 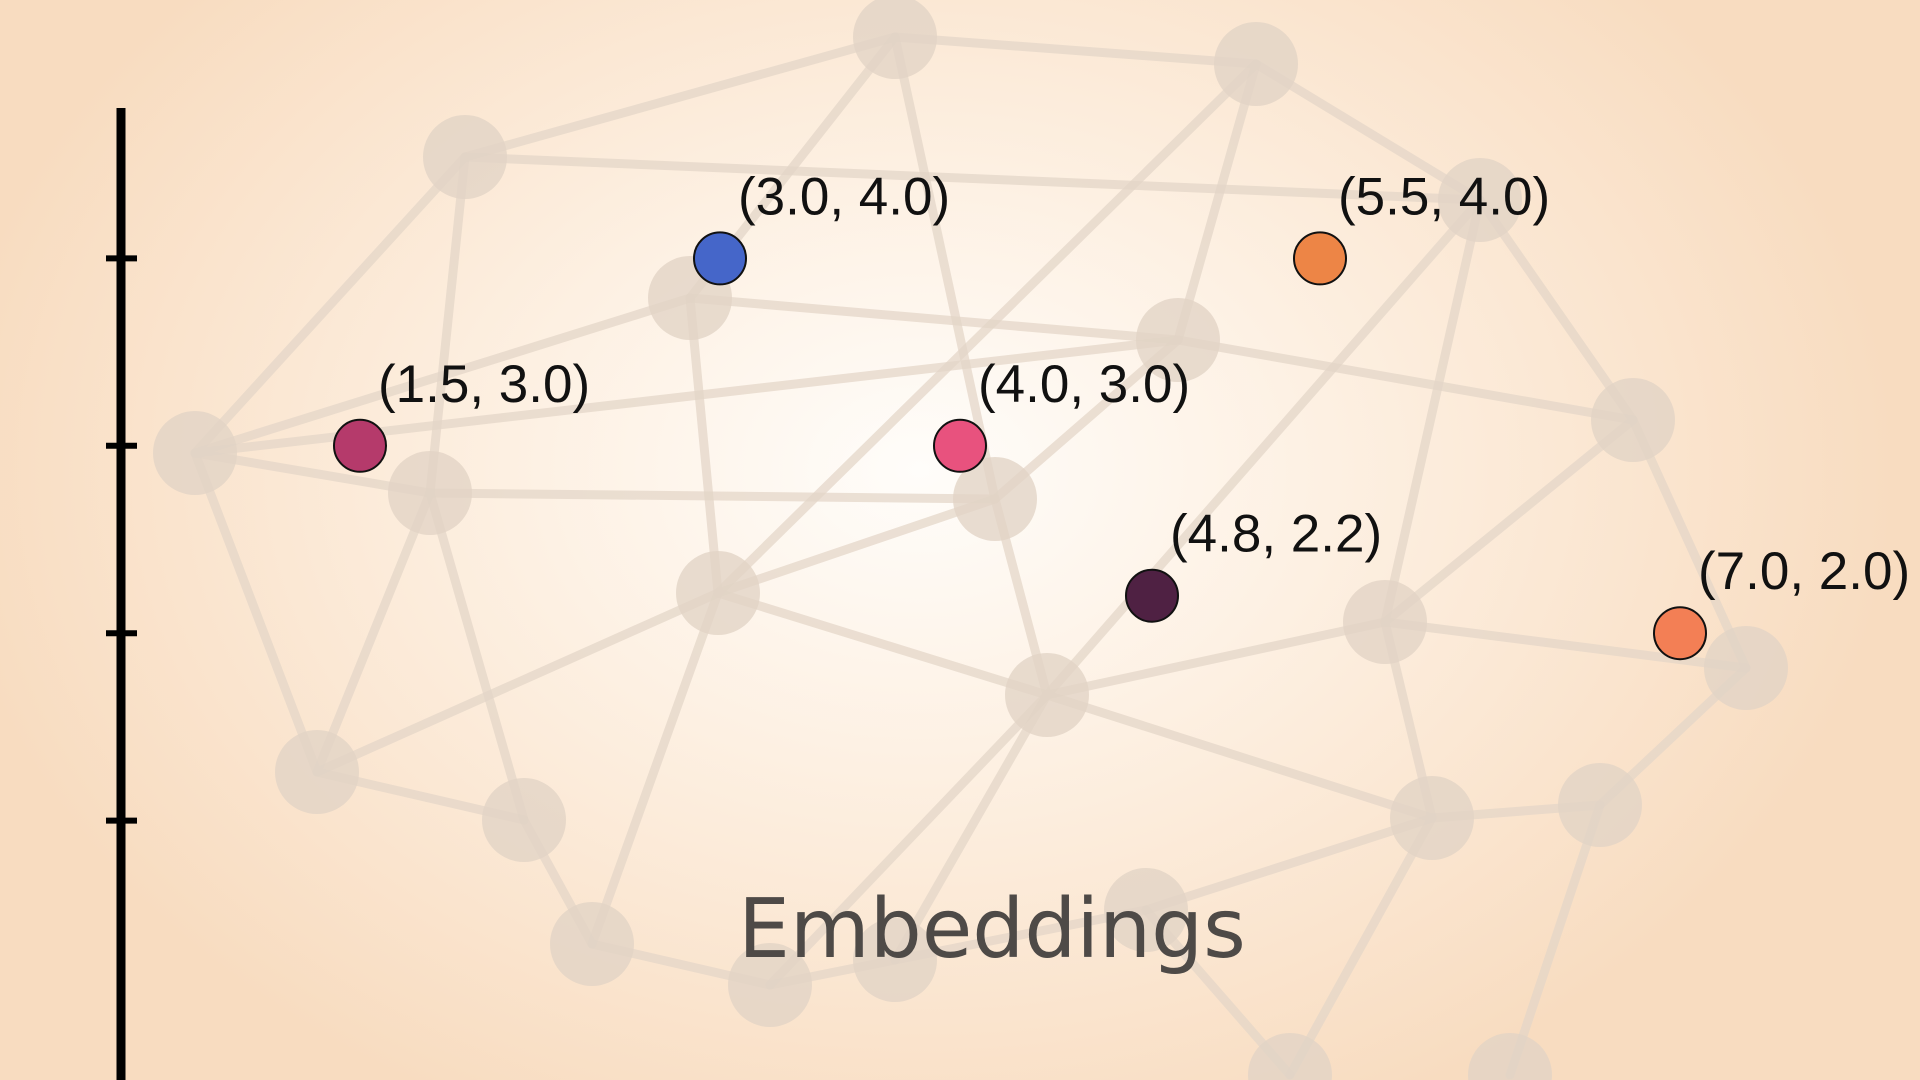 I want to click on chart-title: Embeddings, so click(x=992, y=929).